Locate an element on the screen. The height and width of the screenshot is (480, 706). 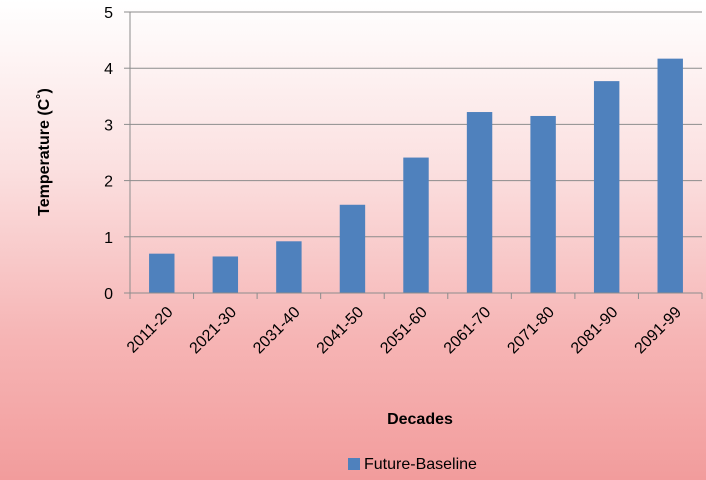
y-tick-labels: 0 1 2 3 4 5 is located at coordinates (108, 154).